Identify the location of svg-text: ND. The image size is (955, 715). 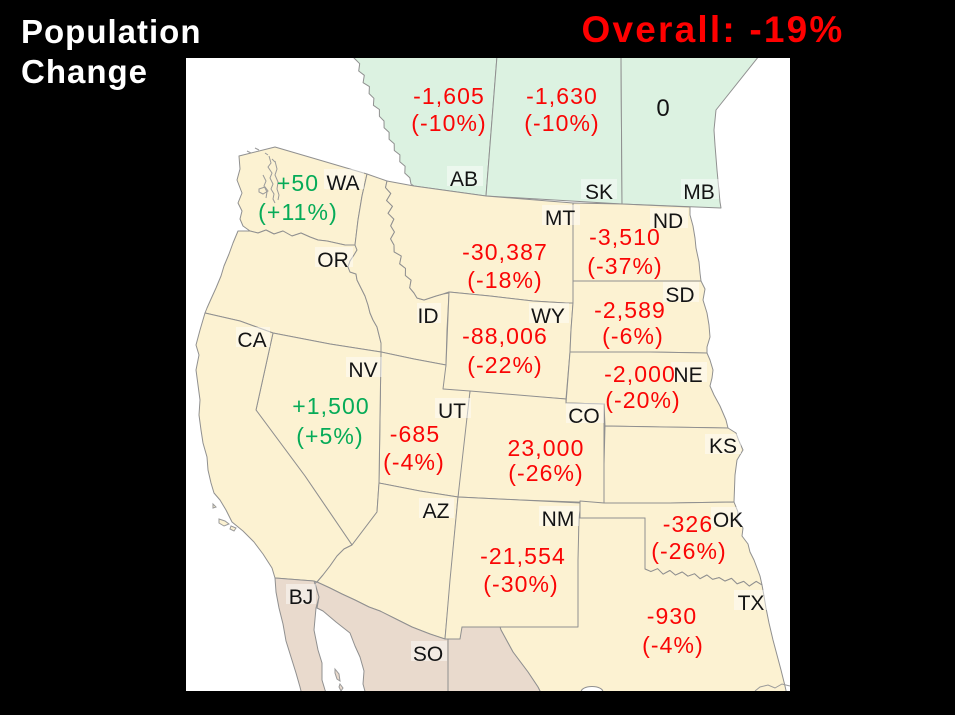
(668, 221).